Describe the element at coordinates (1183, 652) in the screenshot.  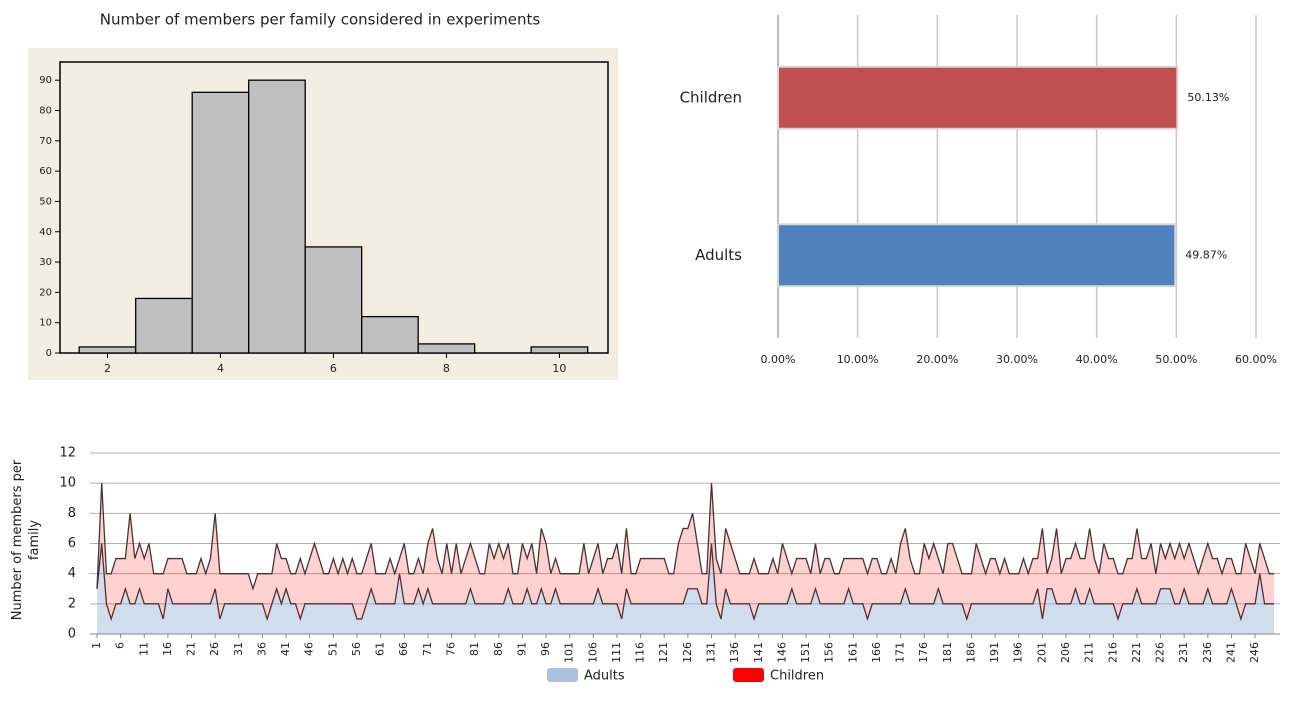
I see `x-tick-label: 231` at that location.